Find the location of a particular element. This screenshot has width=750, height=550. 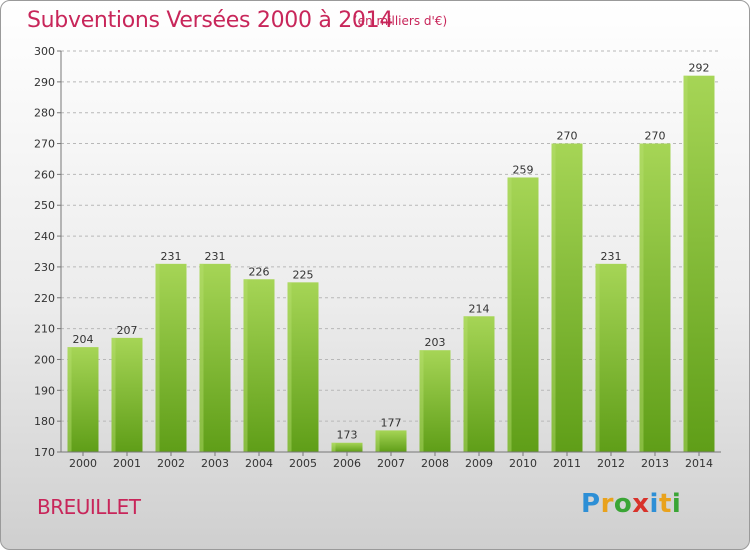

y-tick-label: 200 is located at coordinates (44, 359).